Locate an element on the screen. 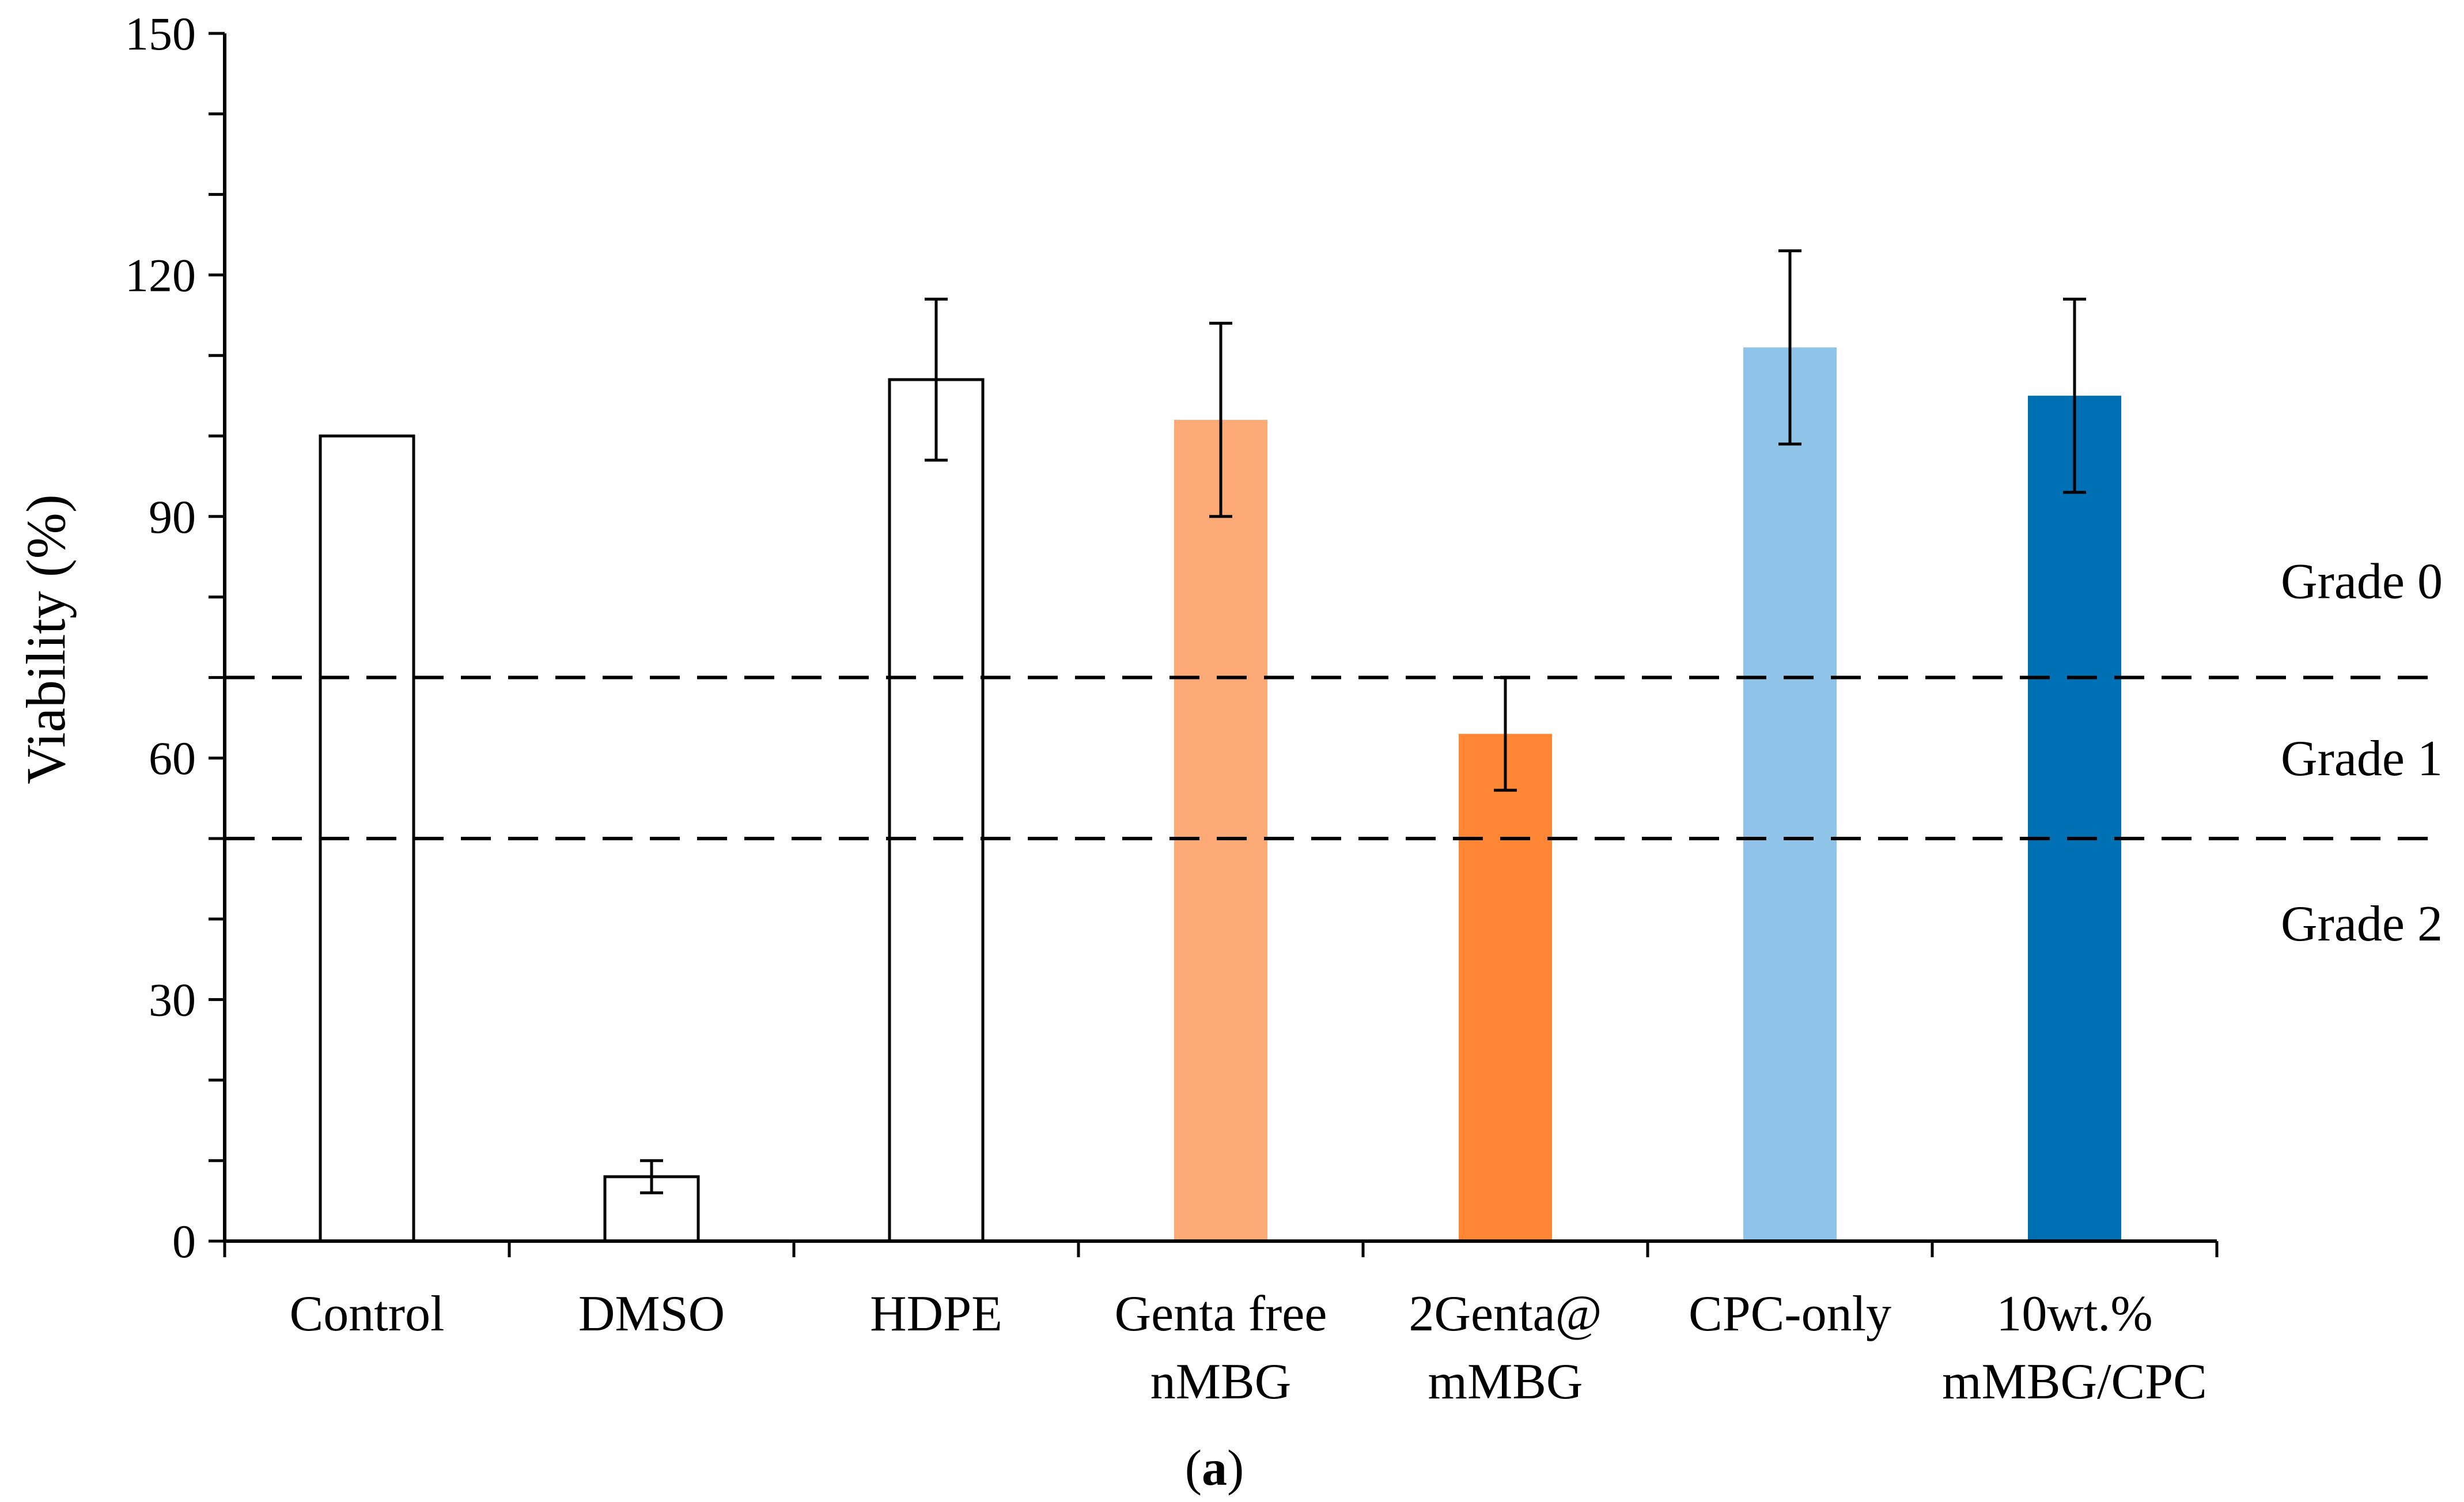 The width and height of the screenshot is (2464, 1502). x-tick-label: mMBG/CPC is located at coordinates (2074, 1382).